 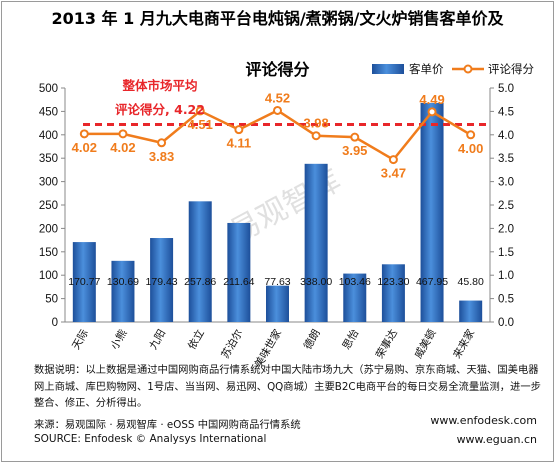 What do you see at coordinates (386, 344) in the screenshot?
I see `x-tick-label: 荣事达` at bounding box center [386, 344].